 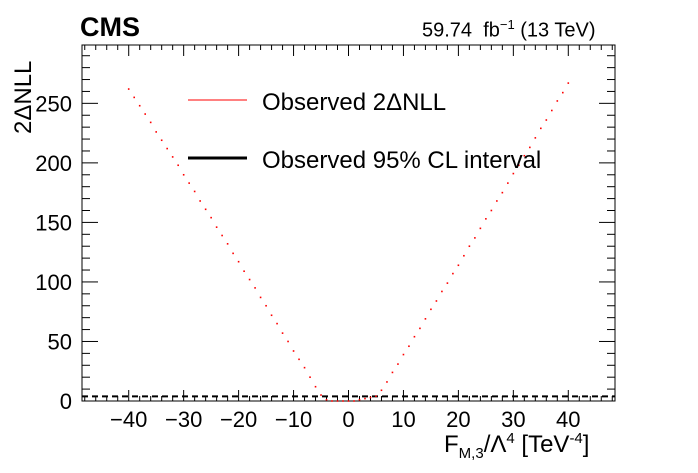 What do you see at coordinates (471, 453) in the screenshot?
I see `x-title-sub: M,3` at bounding box center [471, 453].